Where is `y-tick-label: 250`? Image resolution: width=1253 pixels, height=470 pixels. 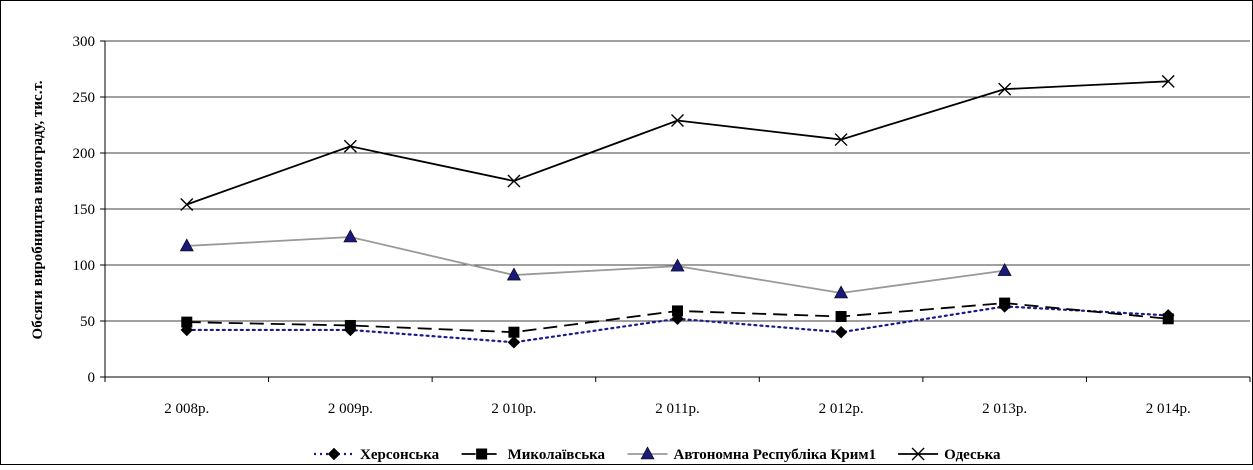 y-tick-label: 250 is located at coordinates (84, 98).